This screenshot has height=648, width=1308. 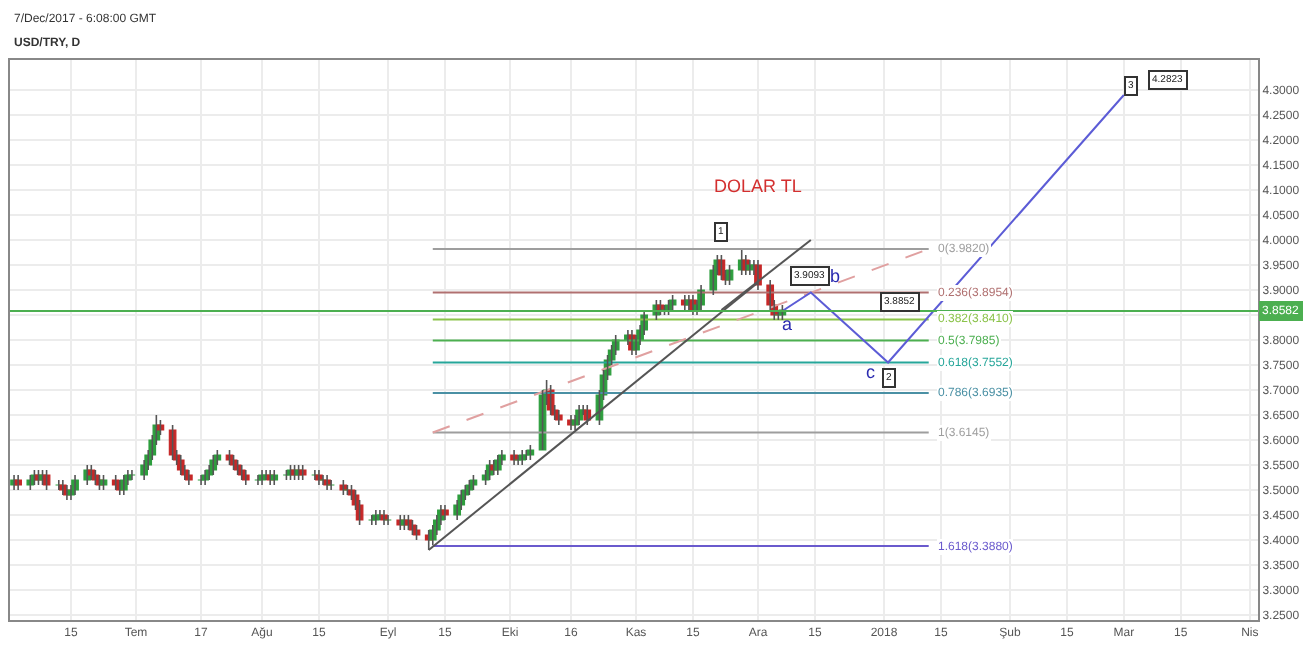 I want to click on annotation: DOLAR TL, so click(x=758, y=186).